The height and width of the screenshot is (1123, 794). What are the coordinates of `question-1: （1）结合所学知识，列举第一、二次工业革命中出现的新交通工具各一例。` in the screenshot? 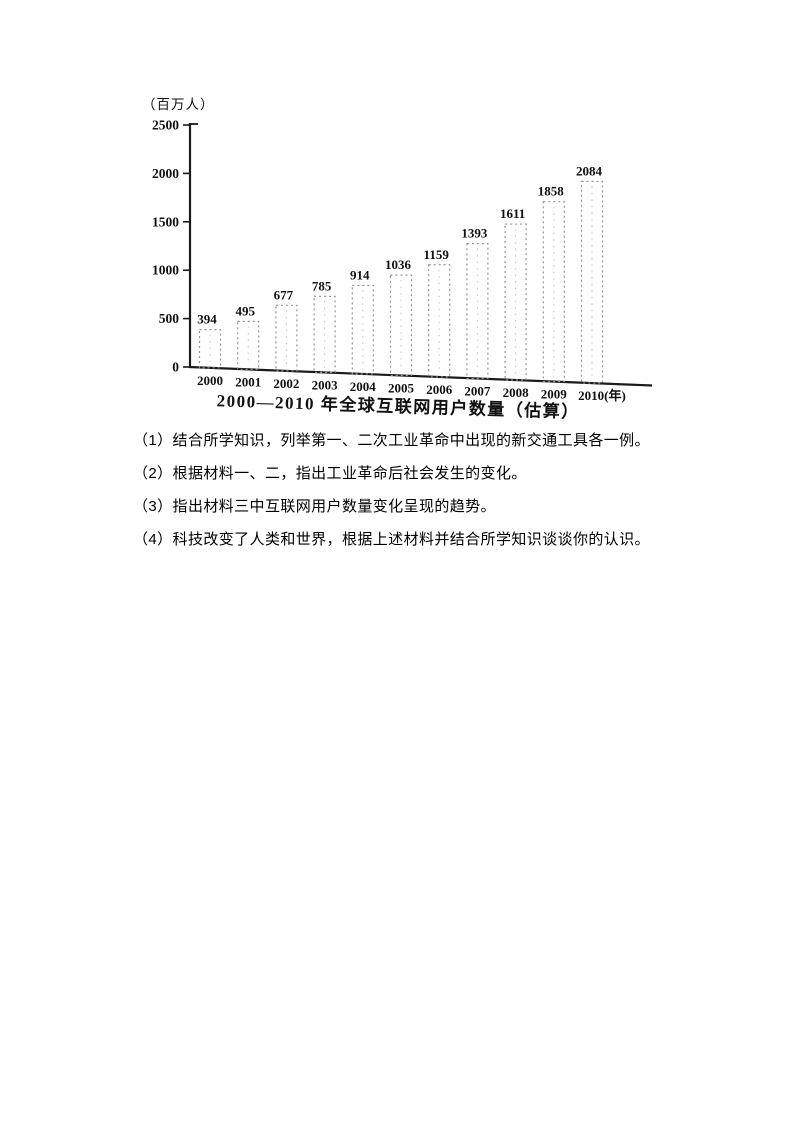 It's located at (391, 440).